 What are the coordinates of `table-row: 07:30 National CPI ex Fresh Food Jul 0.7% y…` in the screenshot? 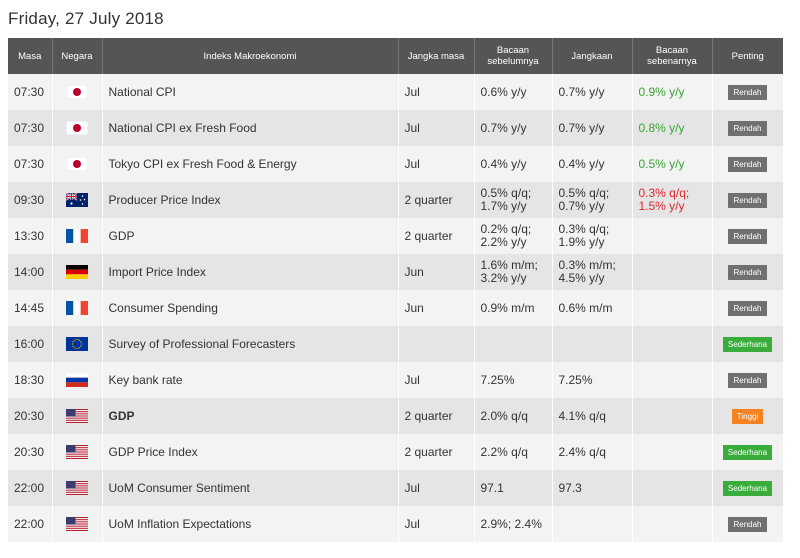 It's located at (396, 128).